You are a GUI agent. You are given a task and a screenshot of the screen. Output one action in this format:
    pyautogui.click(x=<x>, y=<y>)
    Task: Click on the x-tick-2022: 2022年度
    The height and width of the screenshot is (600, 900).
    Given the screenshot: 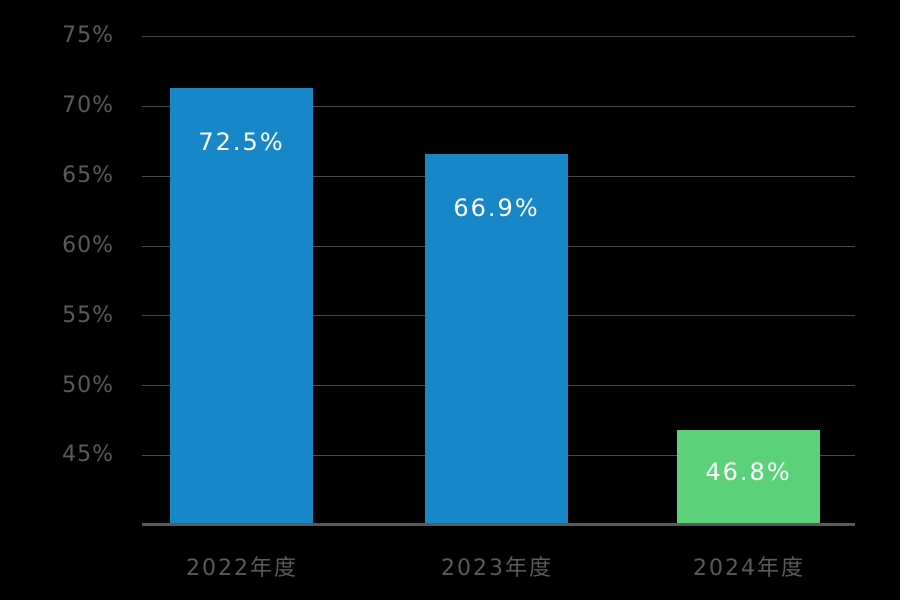 What is the action you would take?
    pyautogui.click(x=242, y=568)
    